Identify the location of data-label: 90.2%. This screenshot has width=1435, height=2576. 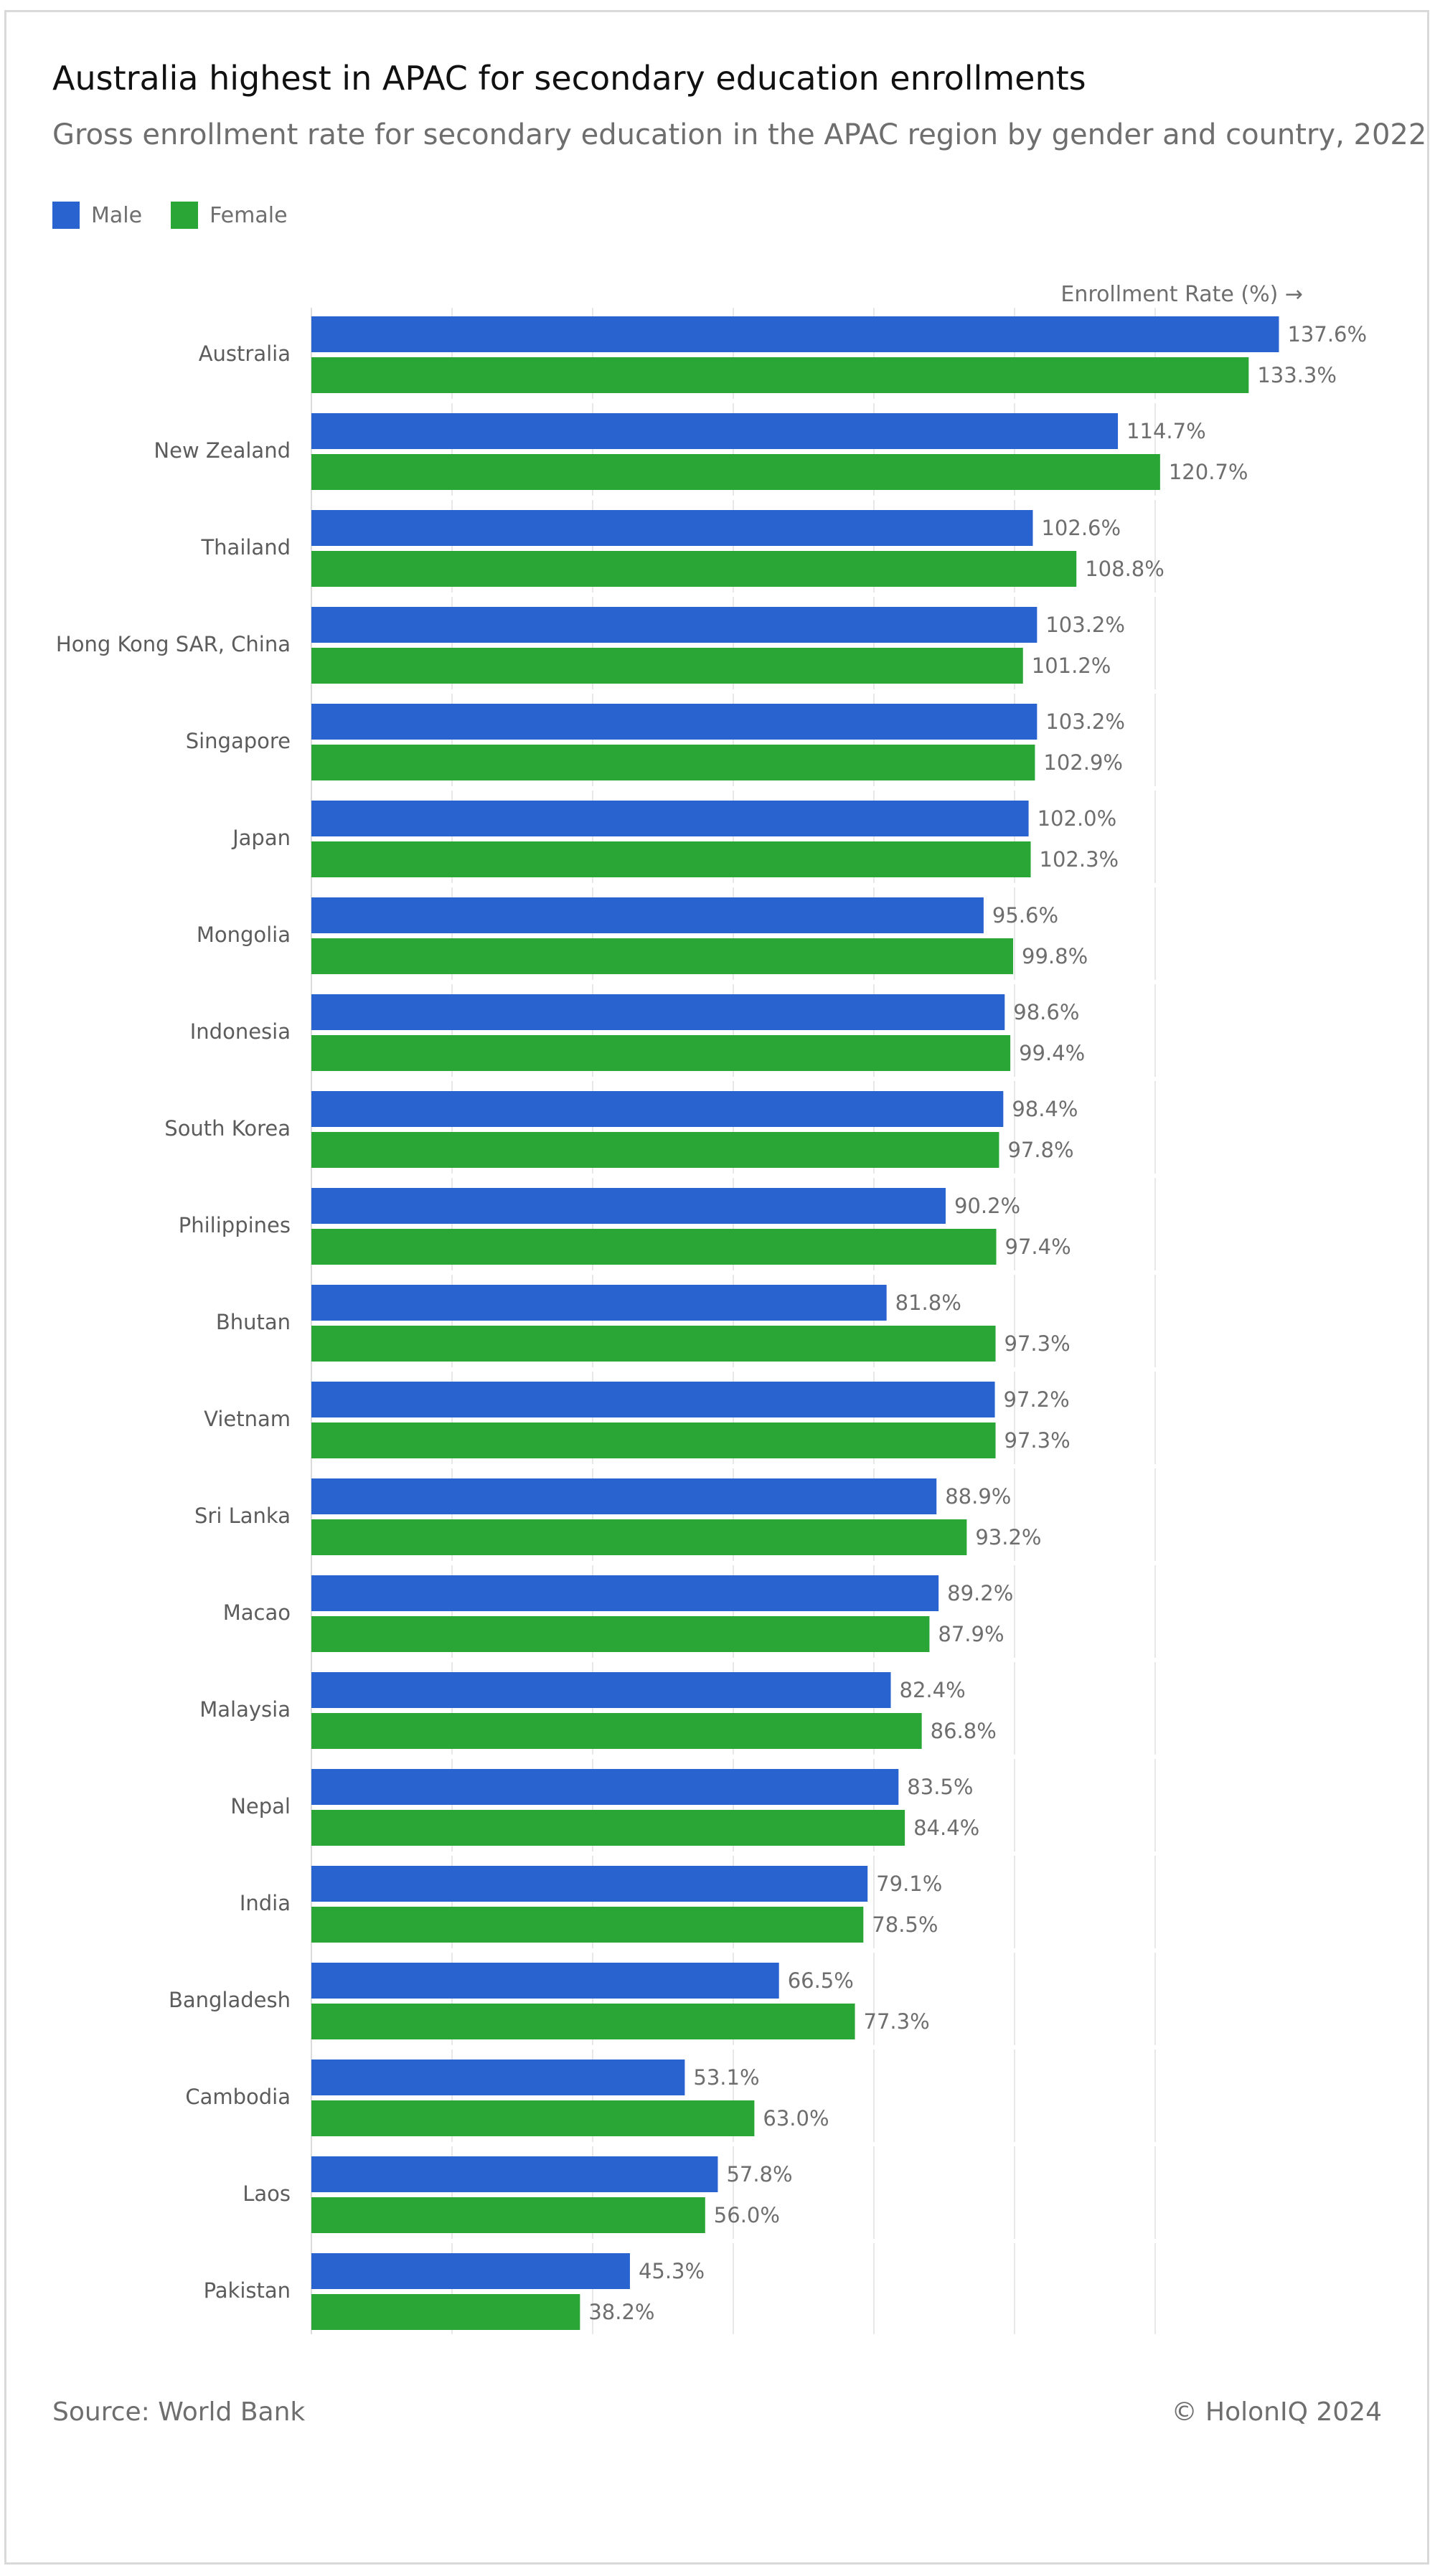
(987, 1206).